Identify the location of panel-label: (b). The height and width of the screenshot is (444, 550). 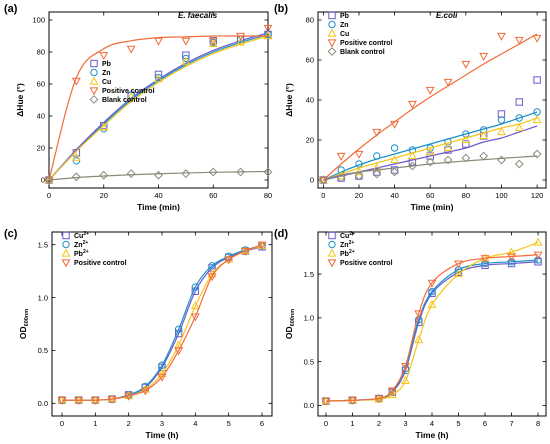
(281, 9).